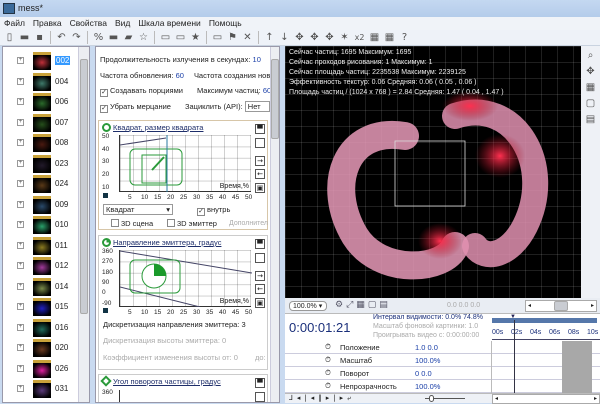 The width and height of the screenshot is (600, 404). Describe the element at coordinates (88, 23) in the screenshot. I see `menu-properties: Свойства` at that location.